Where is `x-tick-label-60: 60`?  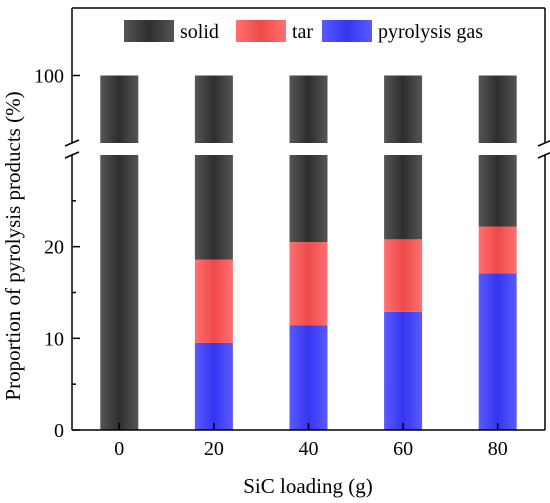 x-tick-label-60: 60 is located at coordinates (403, 449).